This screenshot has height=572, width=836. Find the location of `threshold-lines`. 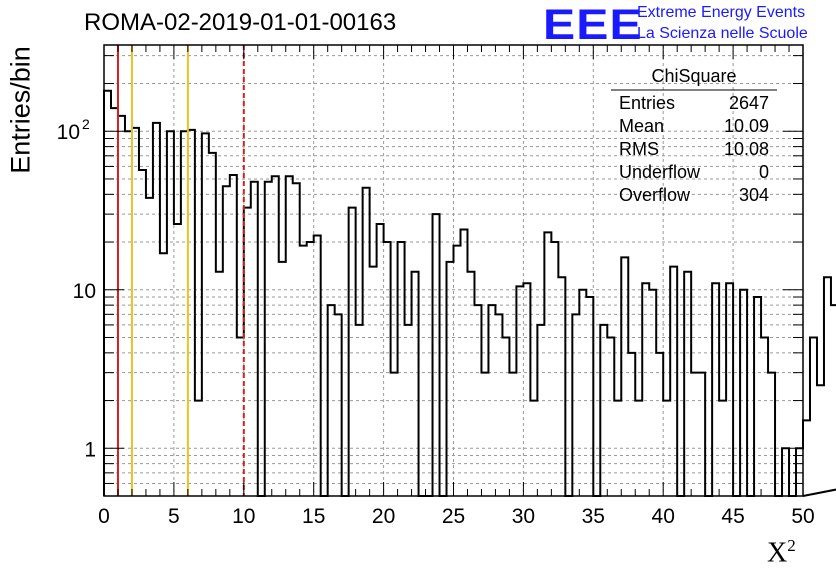

threshold-lines is located at coordinates (180, 270).